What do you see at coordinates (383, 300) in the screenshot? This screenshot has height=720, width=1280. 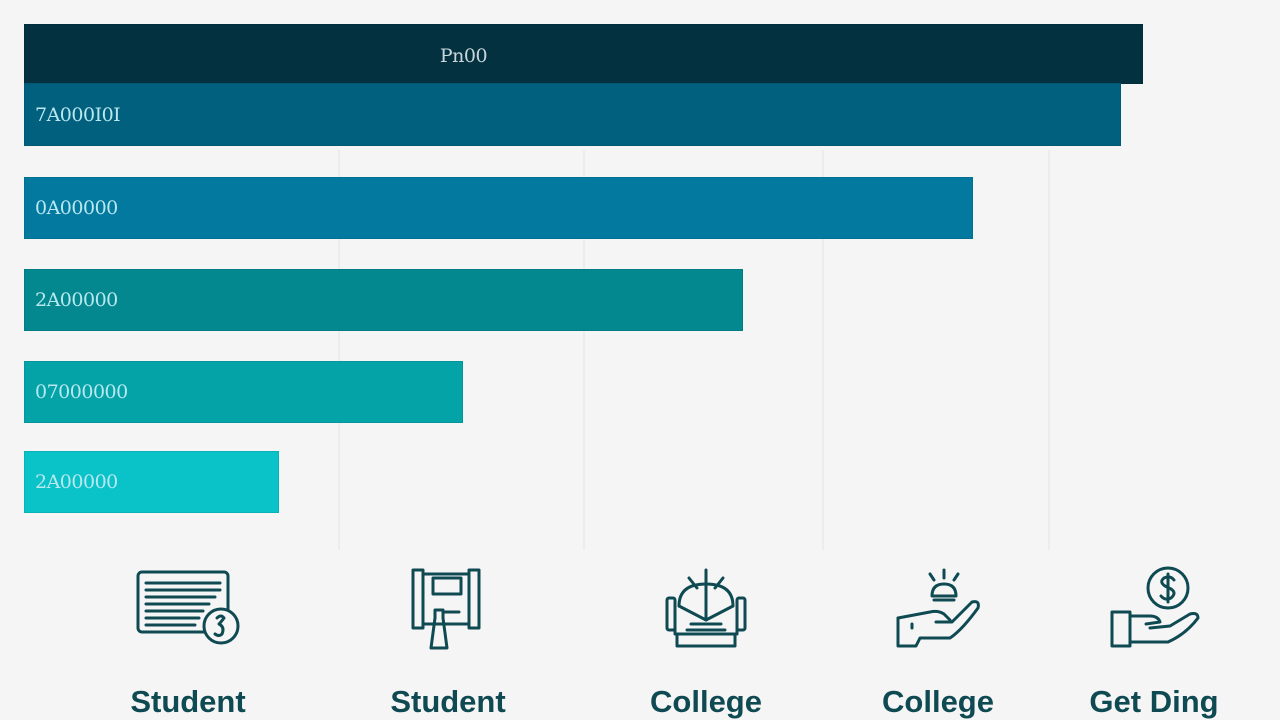 I see `bar-3: 2A00000` at bounding box center [383, 300].